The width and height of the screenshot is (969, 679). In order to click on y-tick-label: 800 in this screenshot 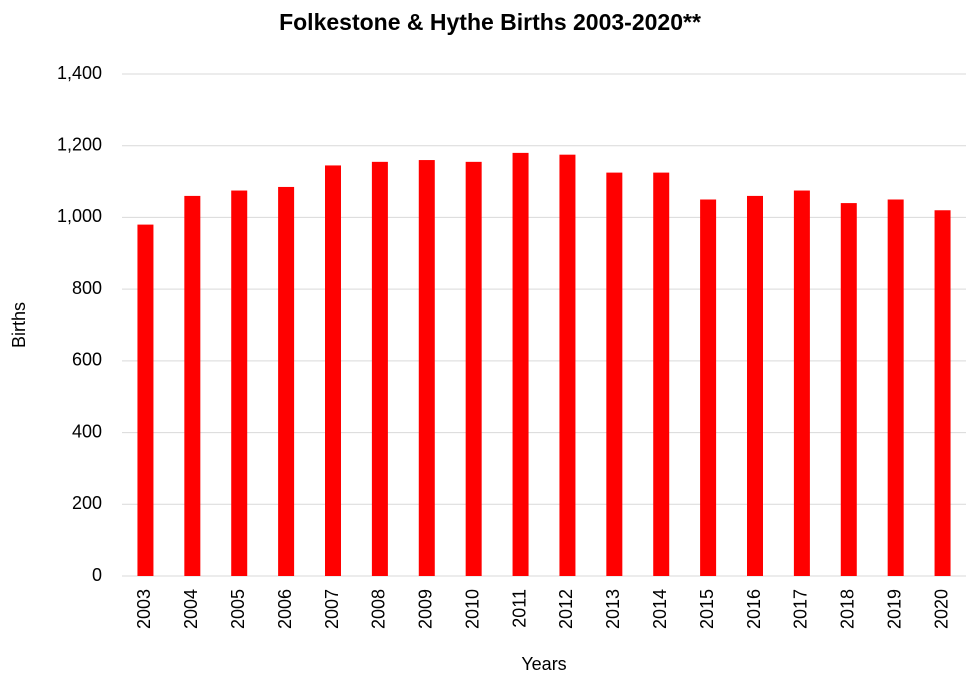, I will do `click(87, 288)`.